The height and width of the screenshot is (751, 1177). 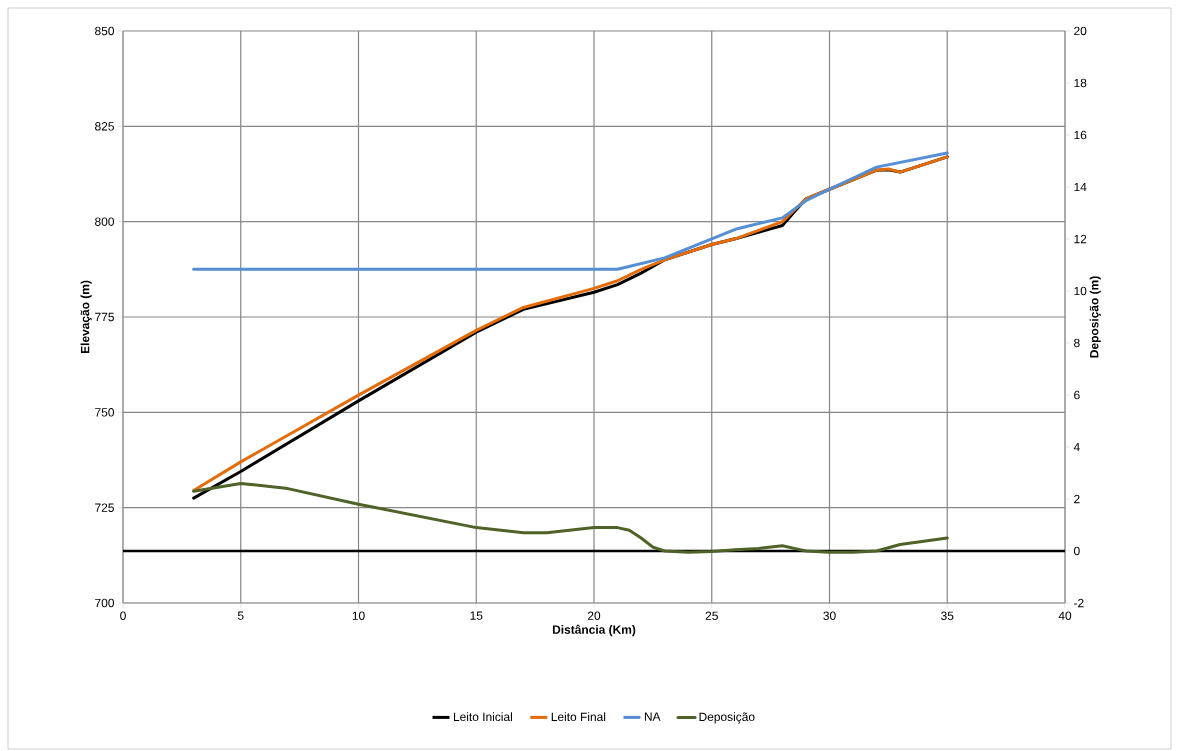 What do you see at coordinates (829, 615) in the screenshot?
I see `x-tick-label: 30` at bounding box center [829, 615].